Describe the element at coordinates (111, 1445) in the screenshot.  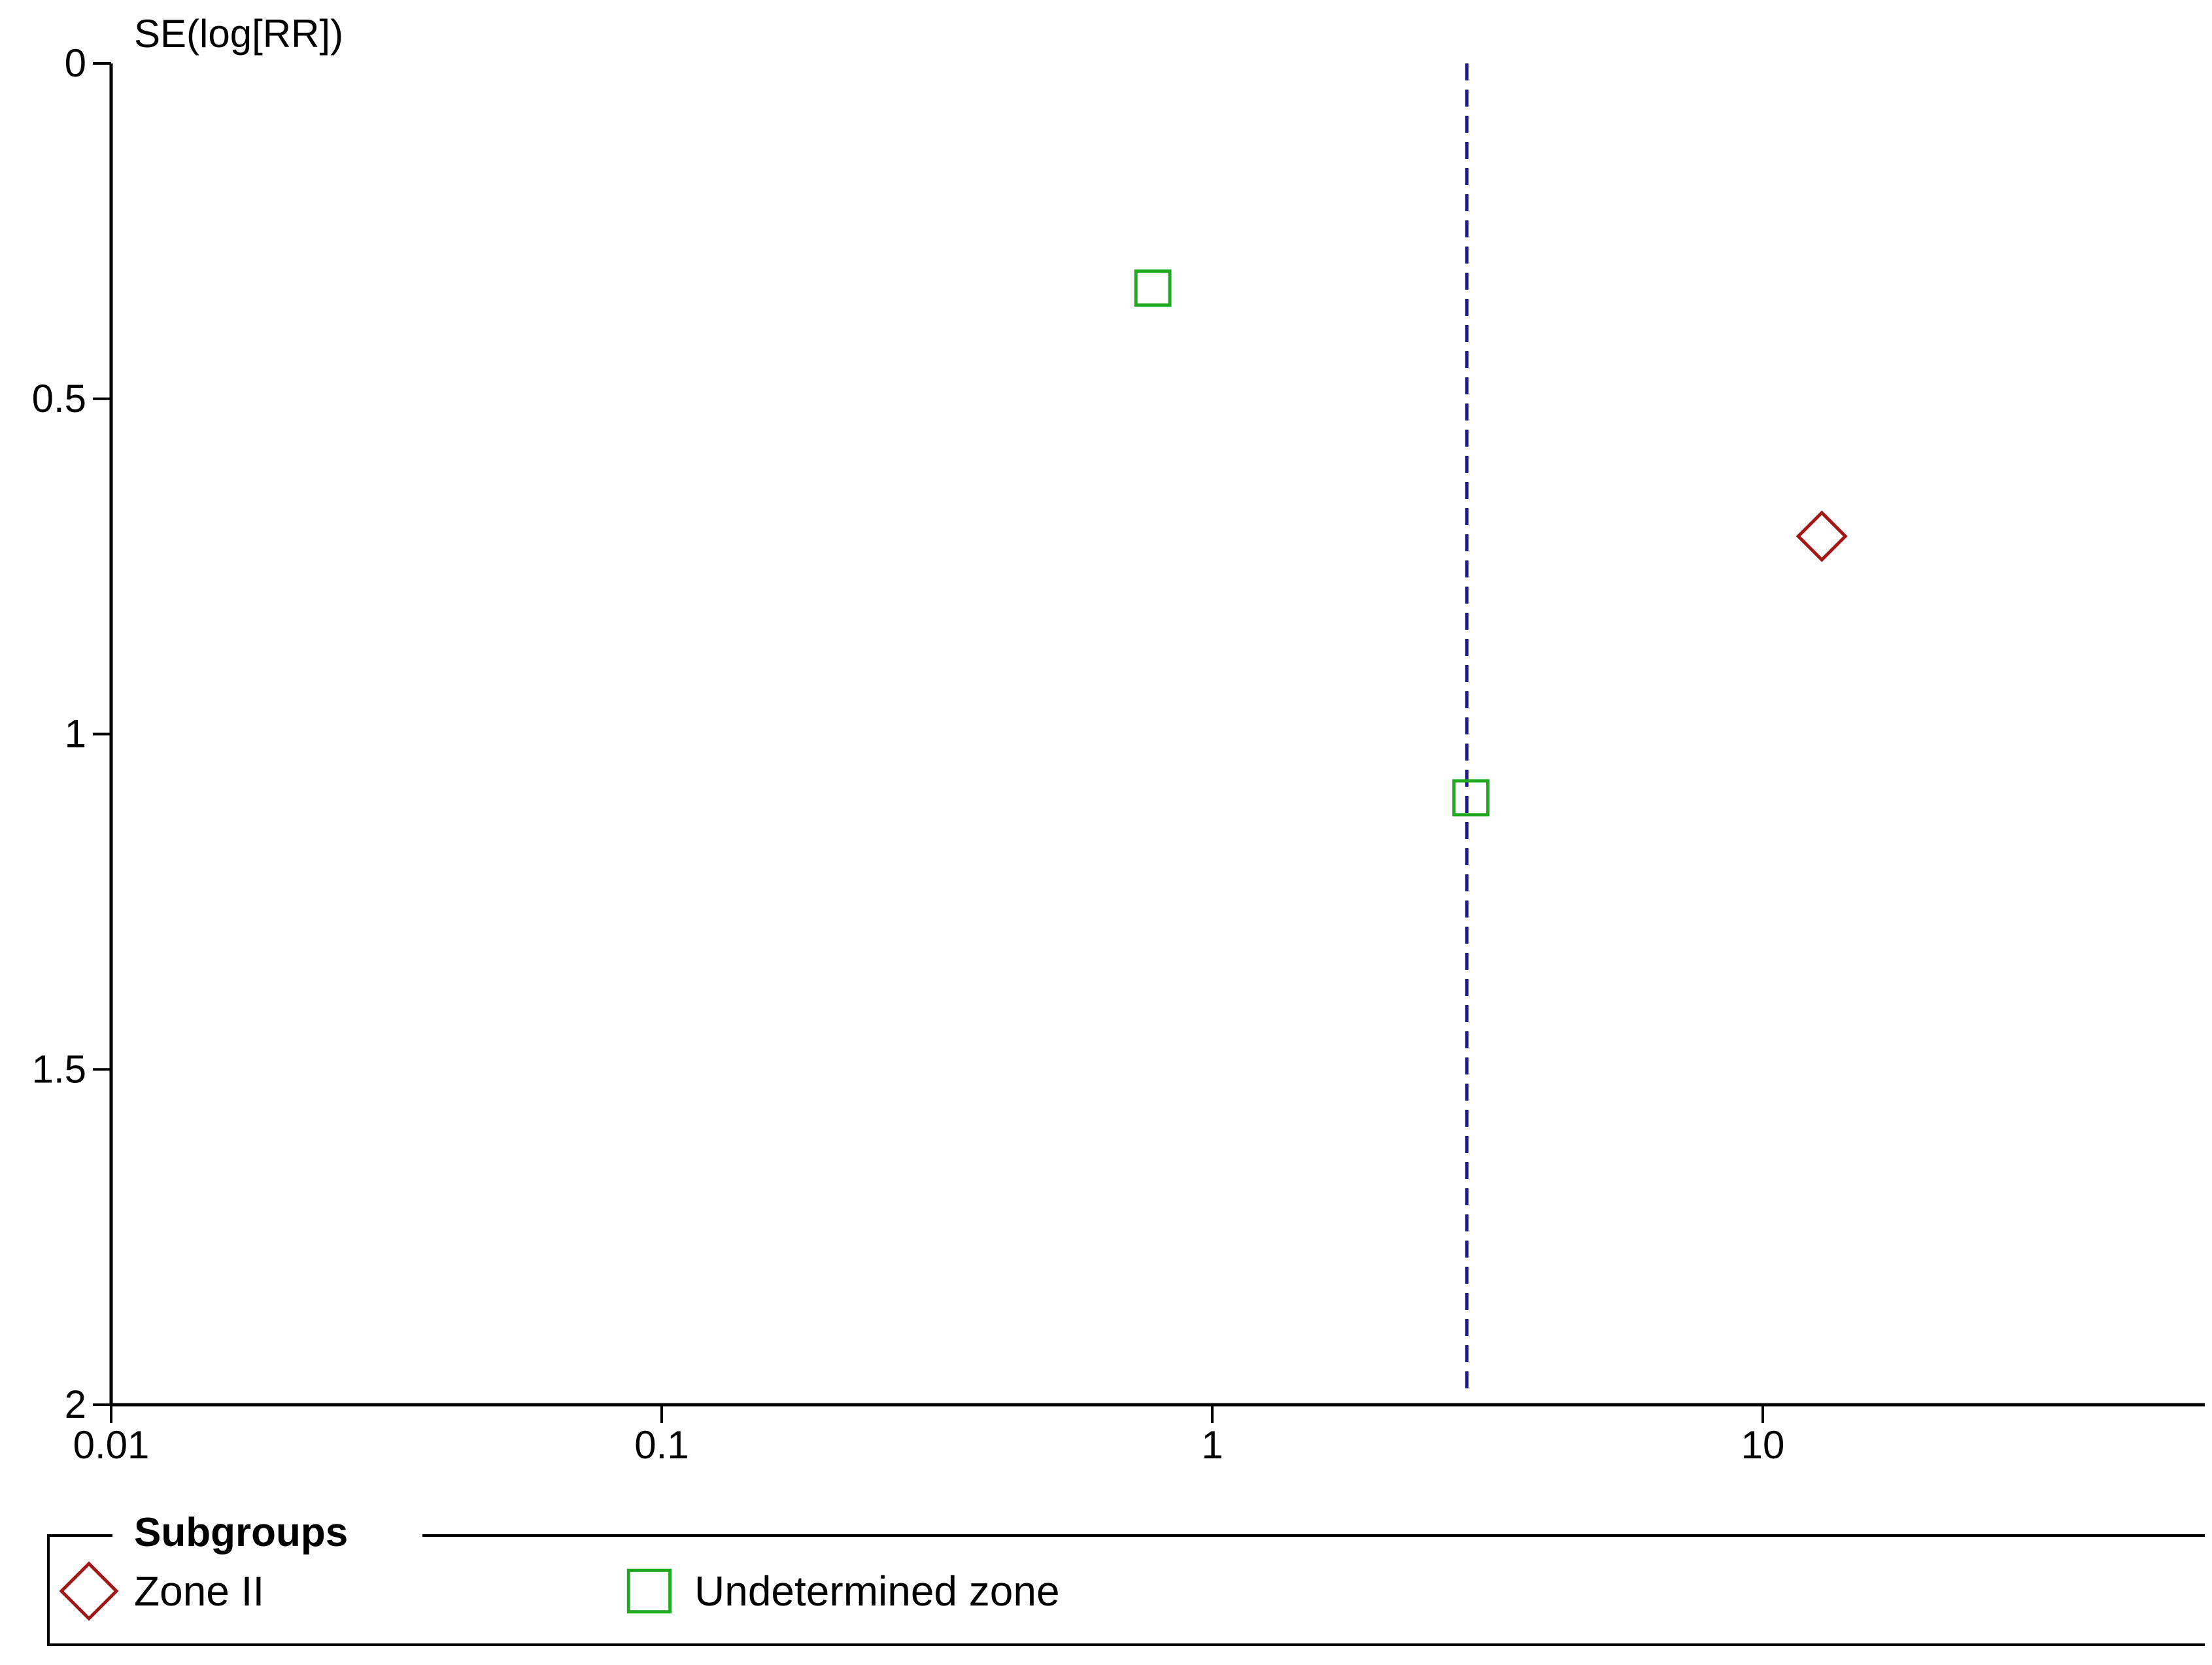
I see `x-tick-label: 0.01` at that location.